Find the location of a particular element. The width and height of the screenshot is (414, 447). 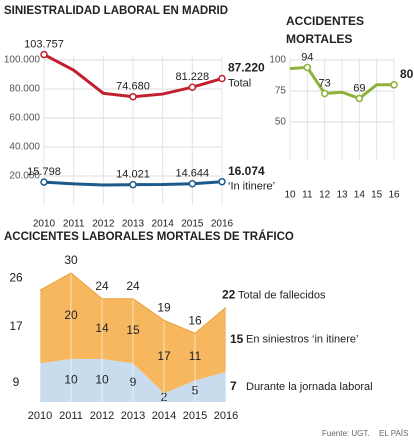

chart-title: ACCIDENTES MORTALES is located at coordinates (325, 30).